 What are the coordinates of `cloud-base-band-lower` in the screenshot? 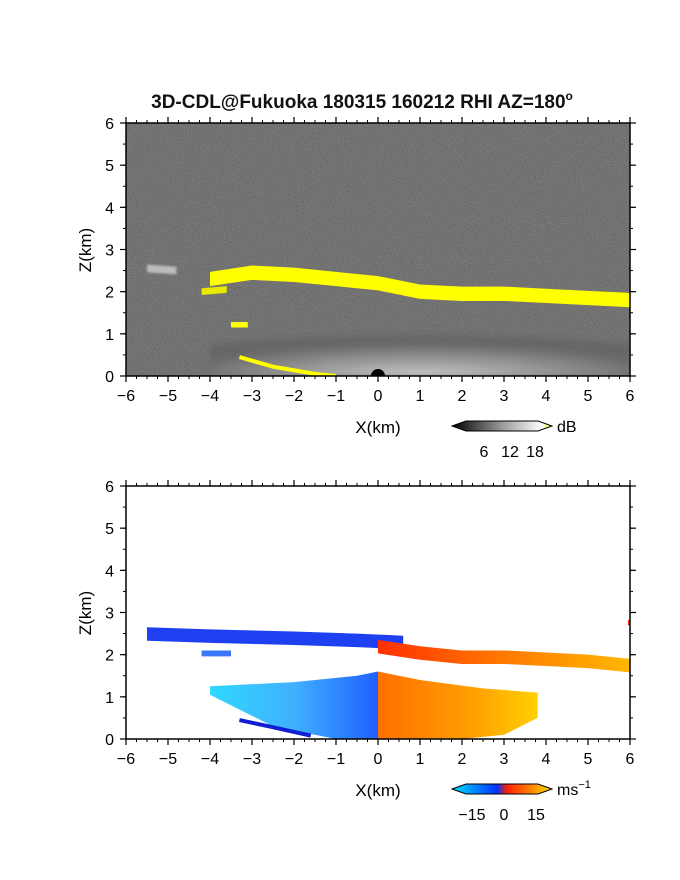 It's located at (214, 291).